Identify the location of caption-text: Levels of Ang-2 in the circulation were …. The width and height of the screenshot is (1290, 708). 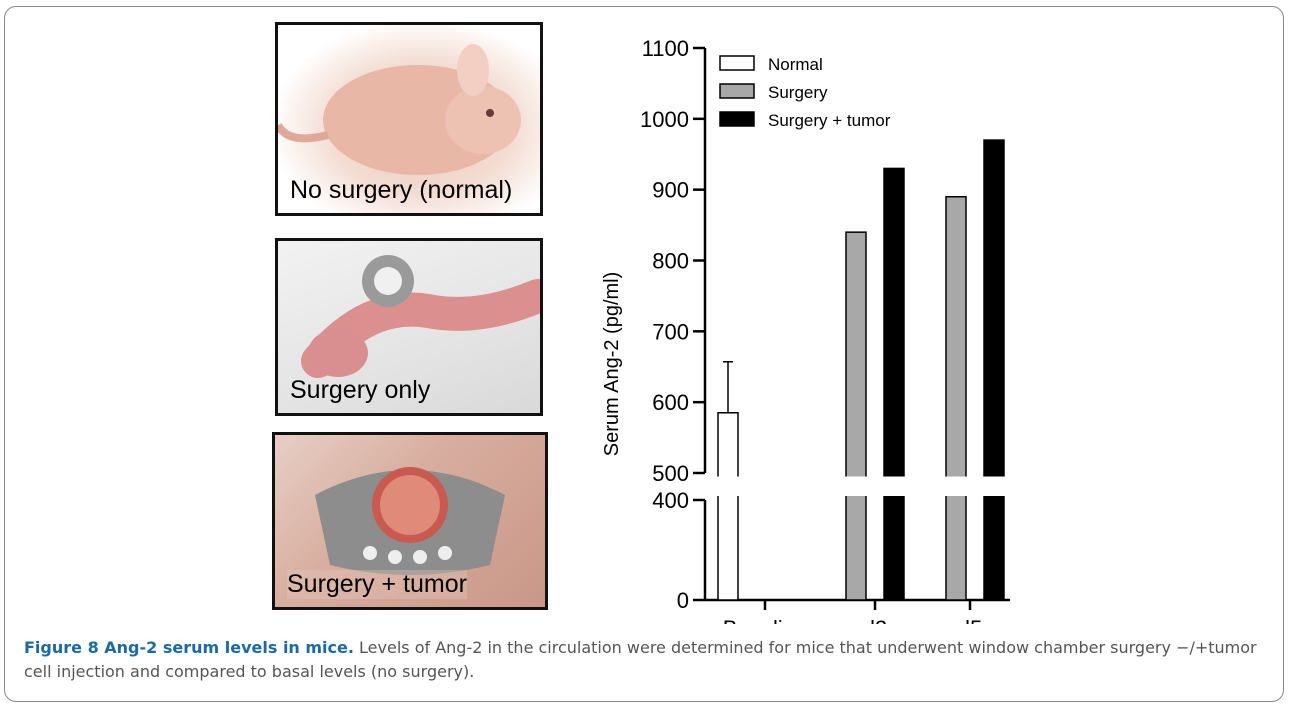
(640, 659).